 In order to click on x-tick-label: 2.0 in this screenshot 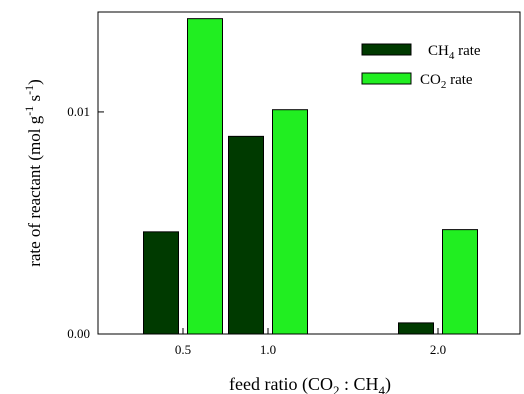, I will do `click(438, 349)`.